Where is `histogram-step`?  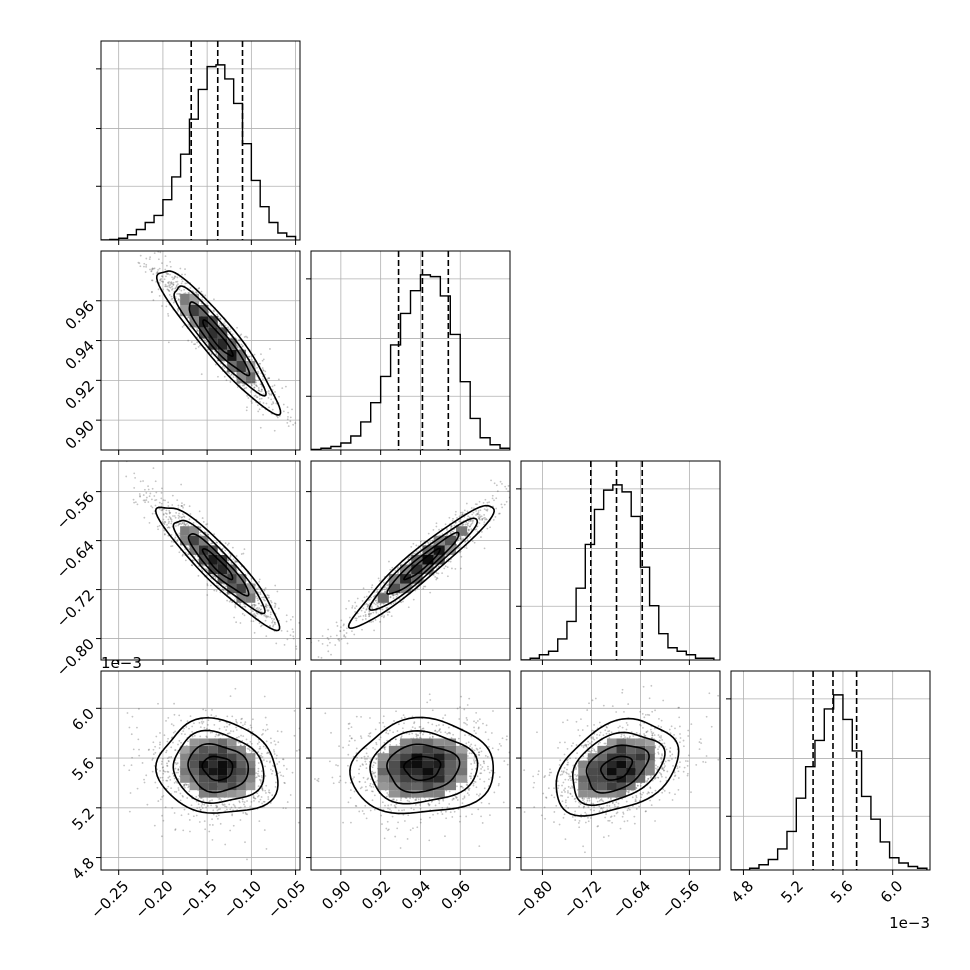 histogram-step is located at coordinates (199, 152).